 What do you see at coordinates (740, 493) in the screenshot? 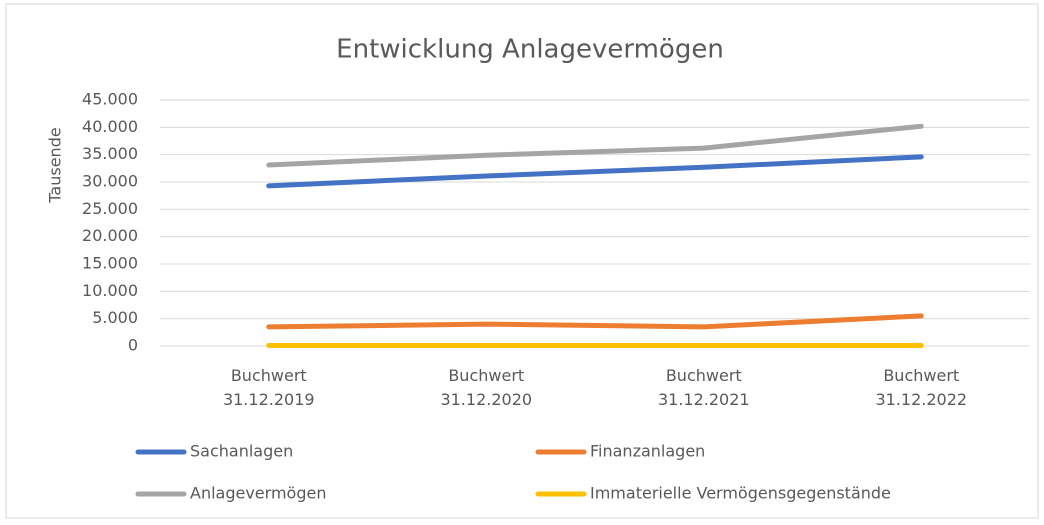
I see `legend-label: Immaterielle Vermögensgegenstände` at bounding box center [740, 493].